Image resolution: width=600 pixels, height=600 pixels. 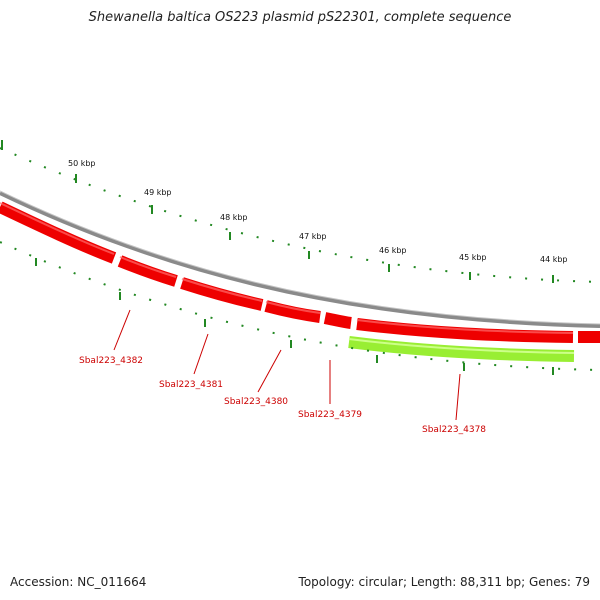 I want to click on tick-label: 50 kbp, so click(x=82, y=163).